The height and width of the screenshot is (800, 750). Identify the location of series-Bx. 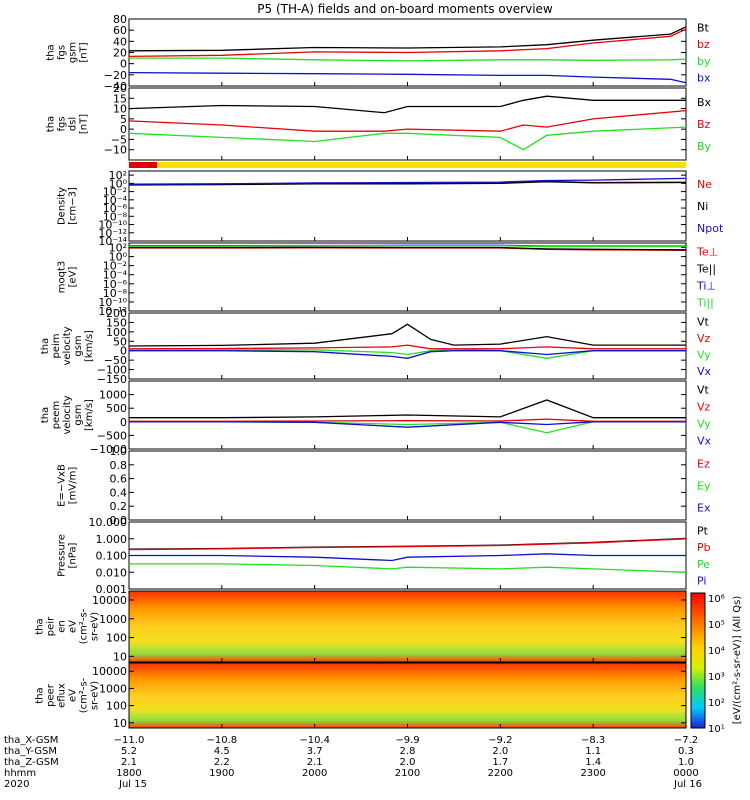
(407, 104).